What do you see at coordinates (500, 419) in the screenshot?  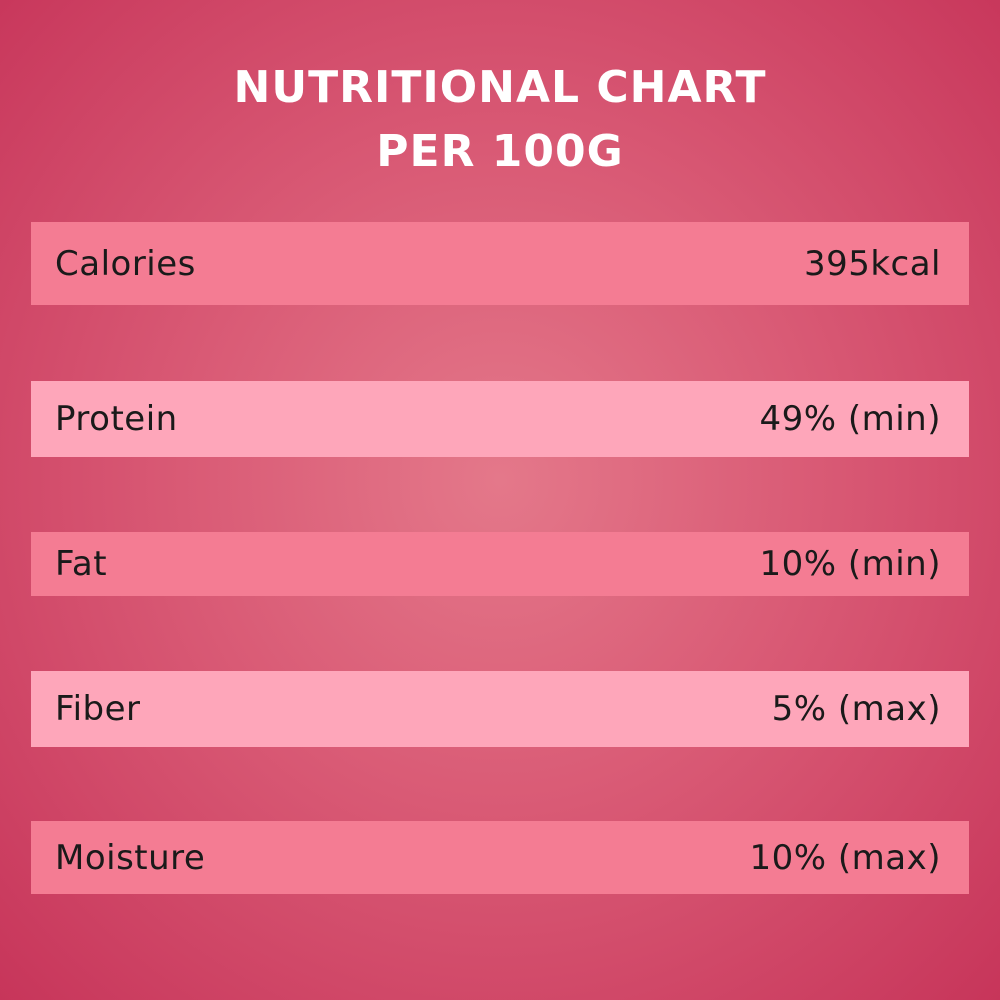 I see `table-row: Protein 49% (min)` at bounding box center [500, 419].